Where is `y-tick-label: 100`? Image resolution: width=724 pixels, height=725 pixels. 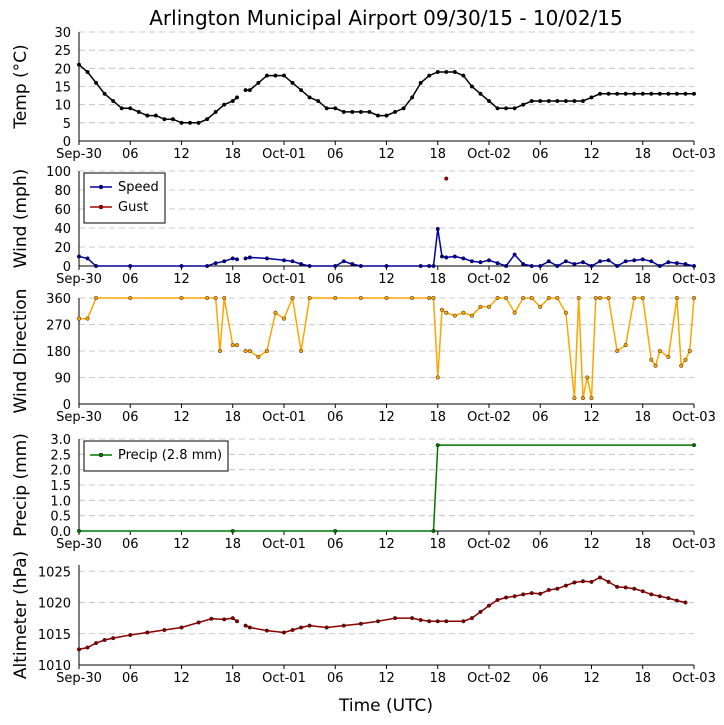 y-tick-label: 100 is located at coordinates (58, 172).